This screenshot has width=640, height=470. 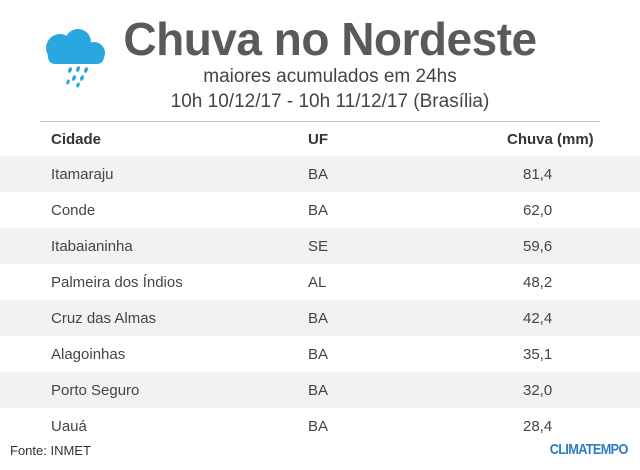 I want to click on table-row: Conde BA 62,0, so click(x=320, y=210).